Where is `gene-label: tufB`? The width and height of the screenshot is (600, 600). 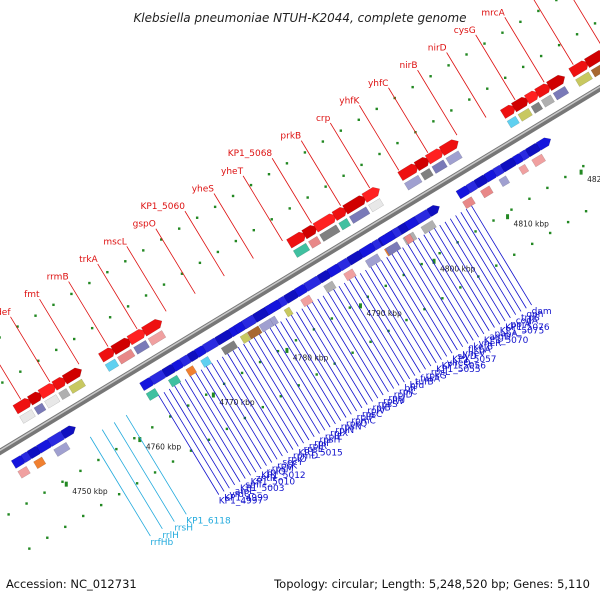
gene-label: tufB is located at coordinates (424, 383).